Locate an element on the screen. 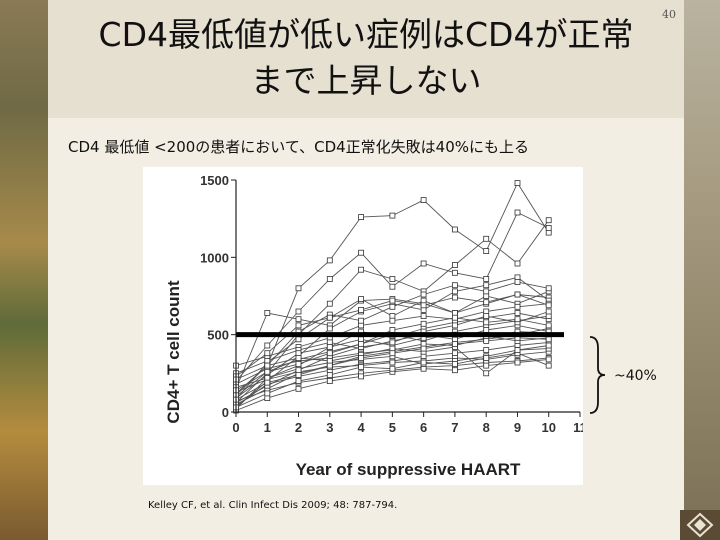 The height and width of the screenshot is (540, 720). x-axis-label: Year of suppressive HAART is located at coordinates (408, 469).